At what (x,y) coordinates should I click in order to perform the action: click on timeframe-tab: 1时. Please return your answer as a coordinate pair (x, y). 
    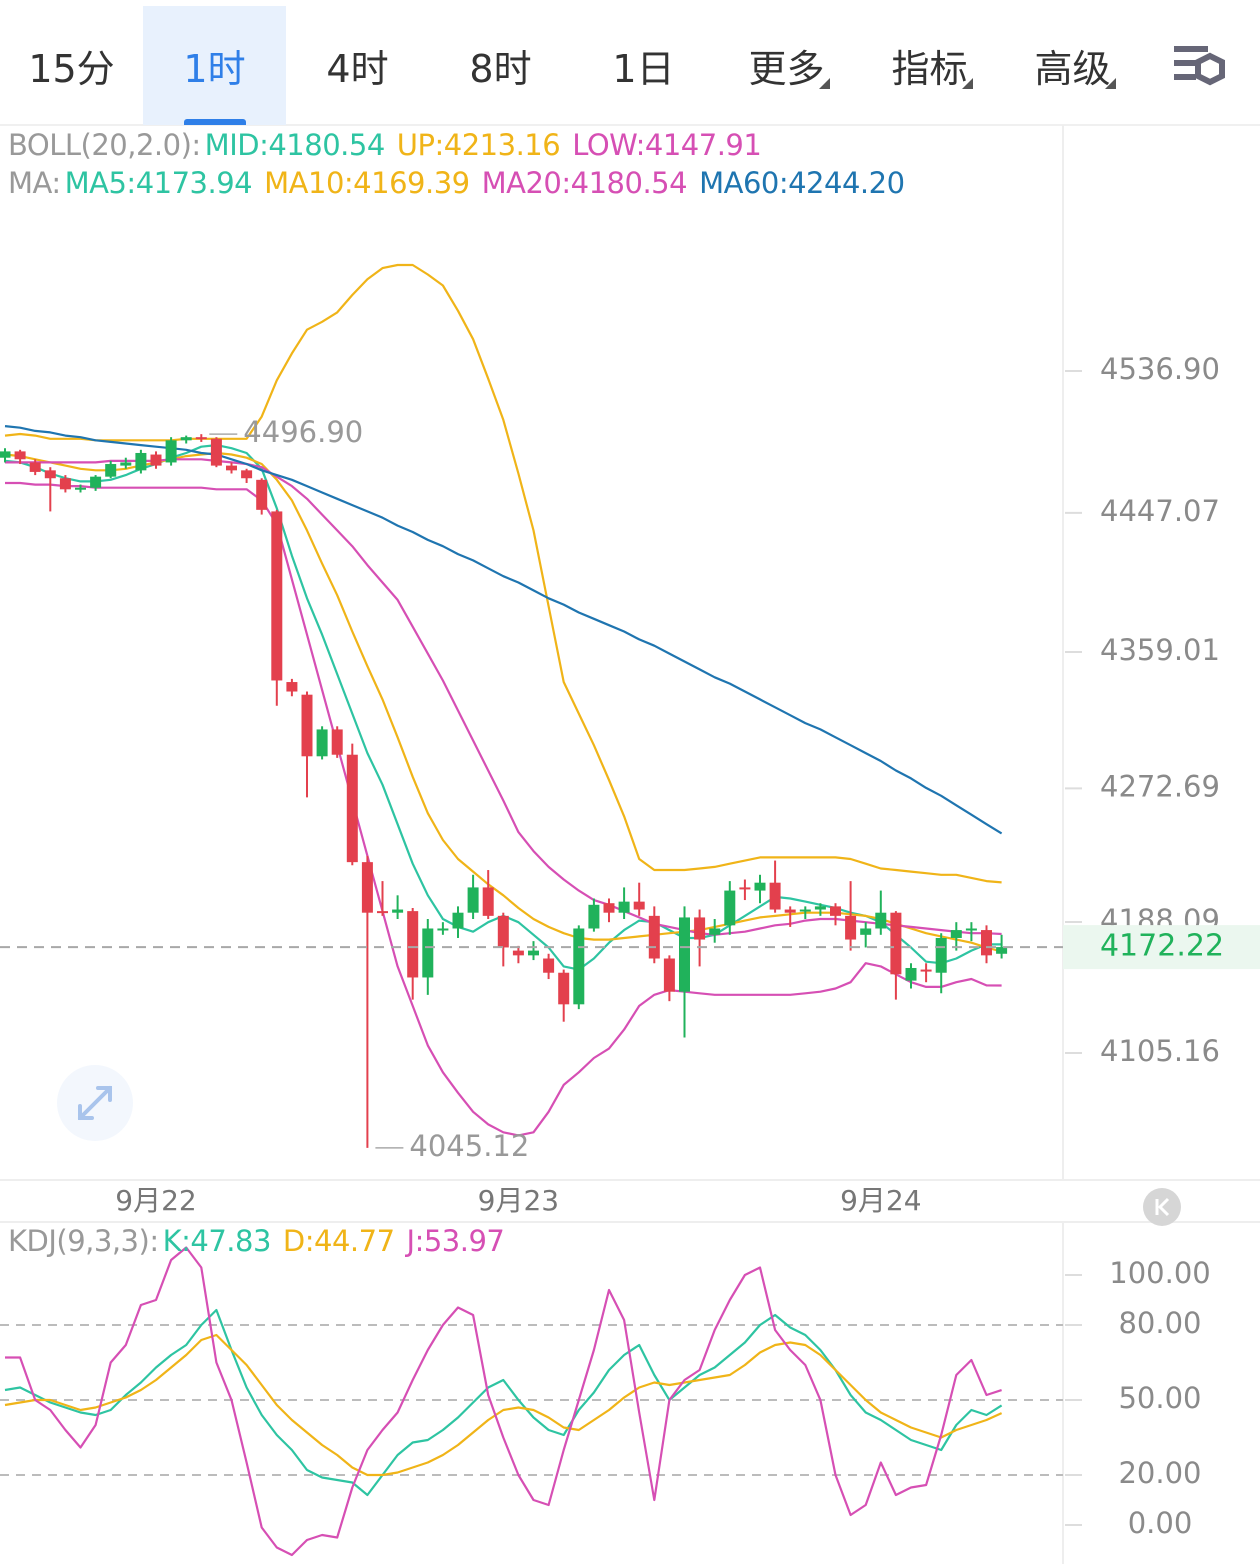
    Looking at the image, I should click on (214, 65).